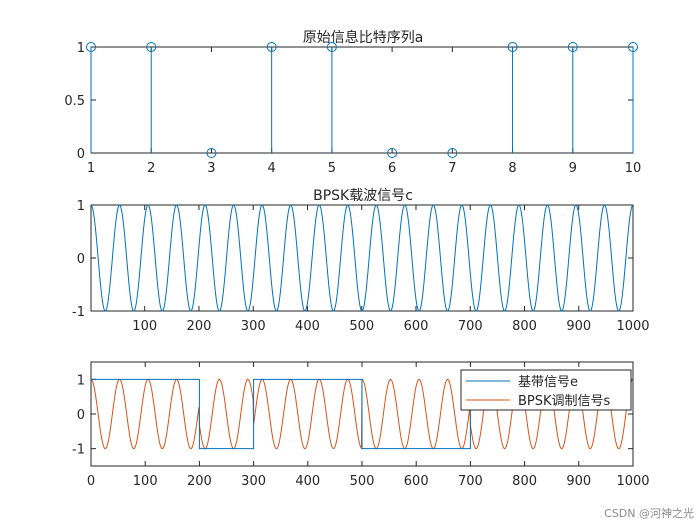 Image resolution: width=700 pixels, height=525 pixels. I want to click on x-tick-label: 6, so click(392, 168).